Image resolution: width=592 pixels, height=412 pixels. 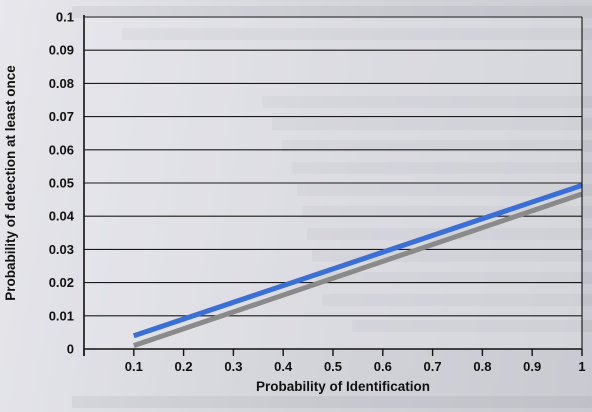 What do you see at coordinates (61, 50) in the screenshot?
I see `y-tick-label: 0.09` at bounding box center [61, 50].